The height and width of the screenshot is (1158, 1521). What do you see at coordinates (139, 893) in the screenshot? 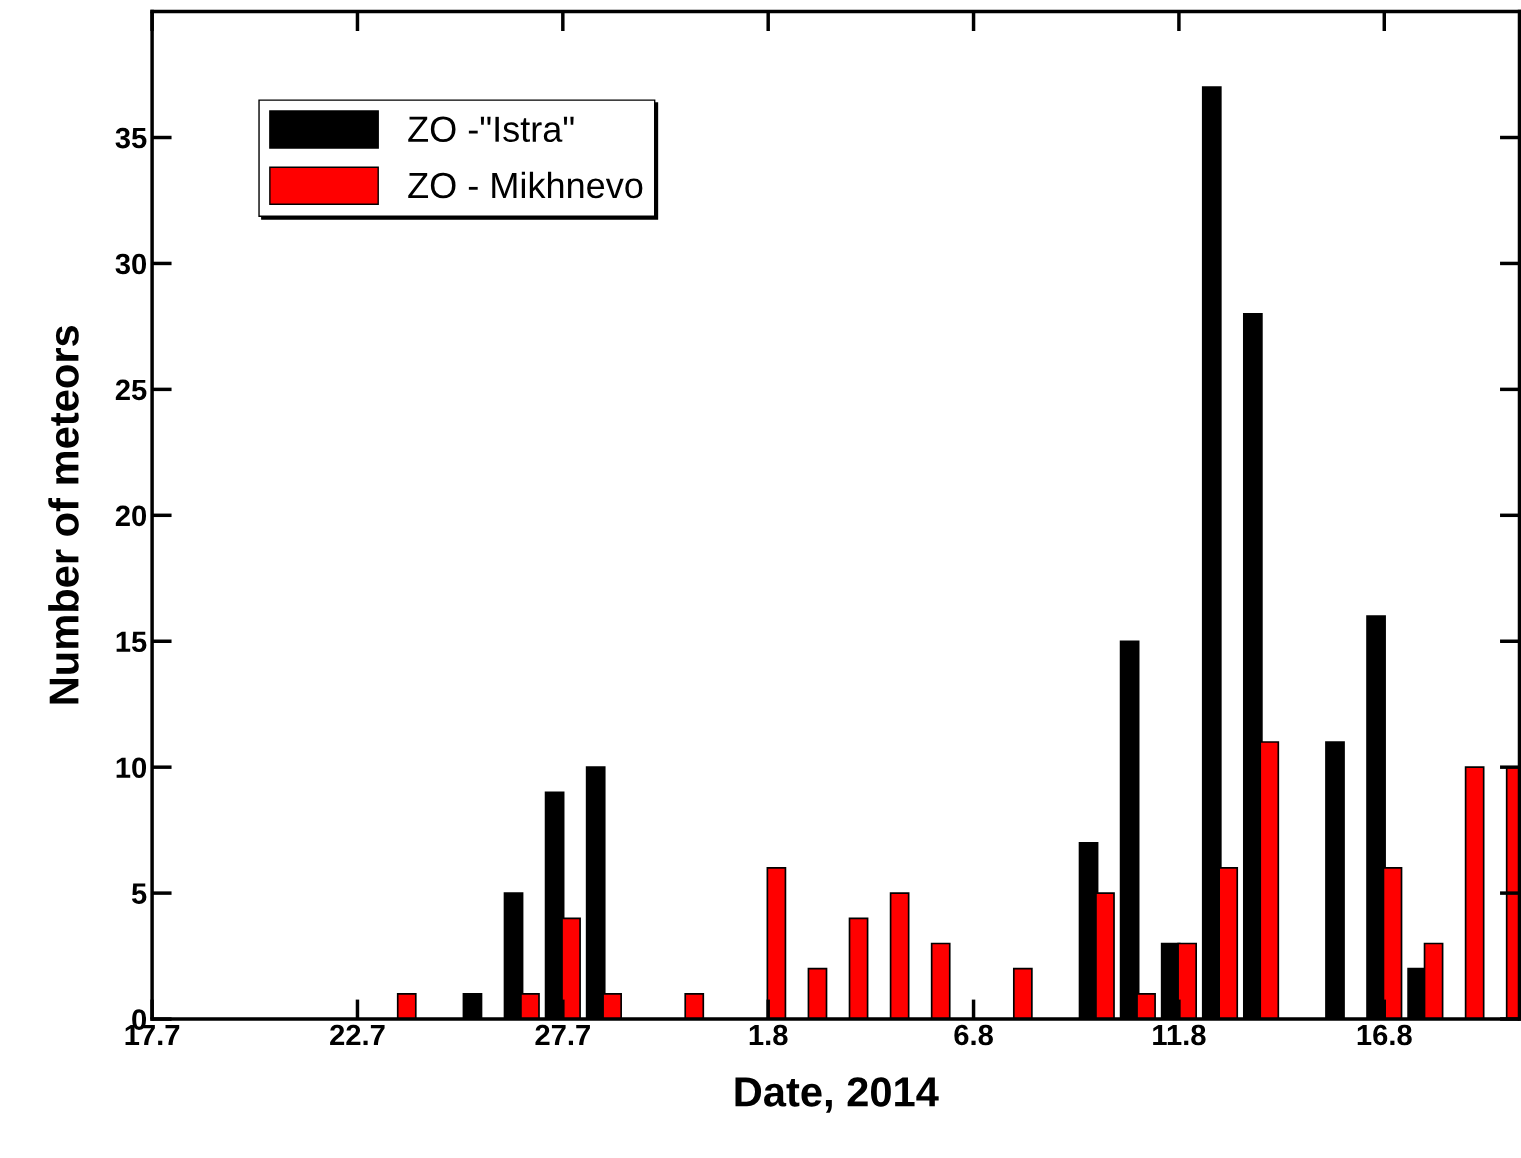
I see `y-tick-label: 5` at bounding box center [139, 893].